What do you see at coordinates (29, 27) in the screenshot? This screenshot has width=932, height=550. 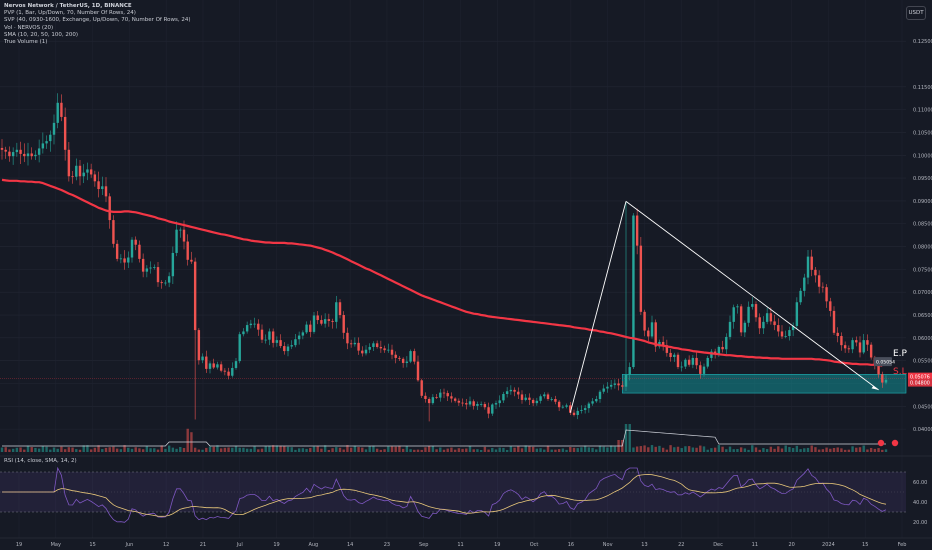 I see `legend-line-volume: Vol · NERVOS (20)` at bounding box center [29, 27].